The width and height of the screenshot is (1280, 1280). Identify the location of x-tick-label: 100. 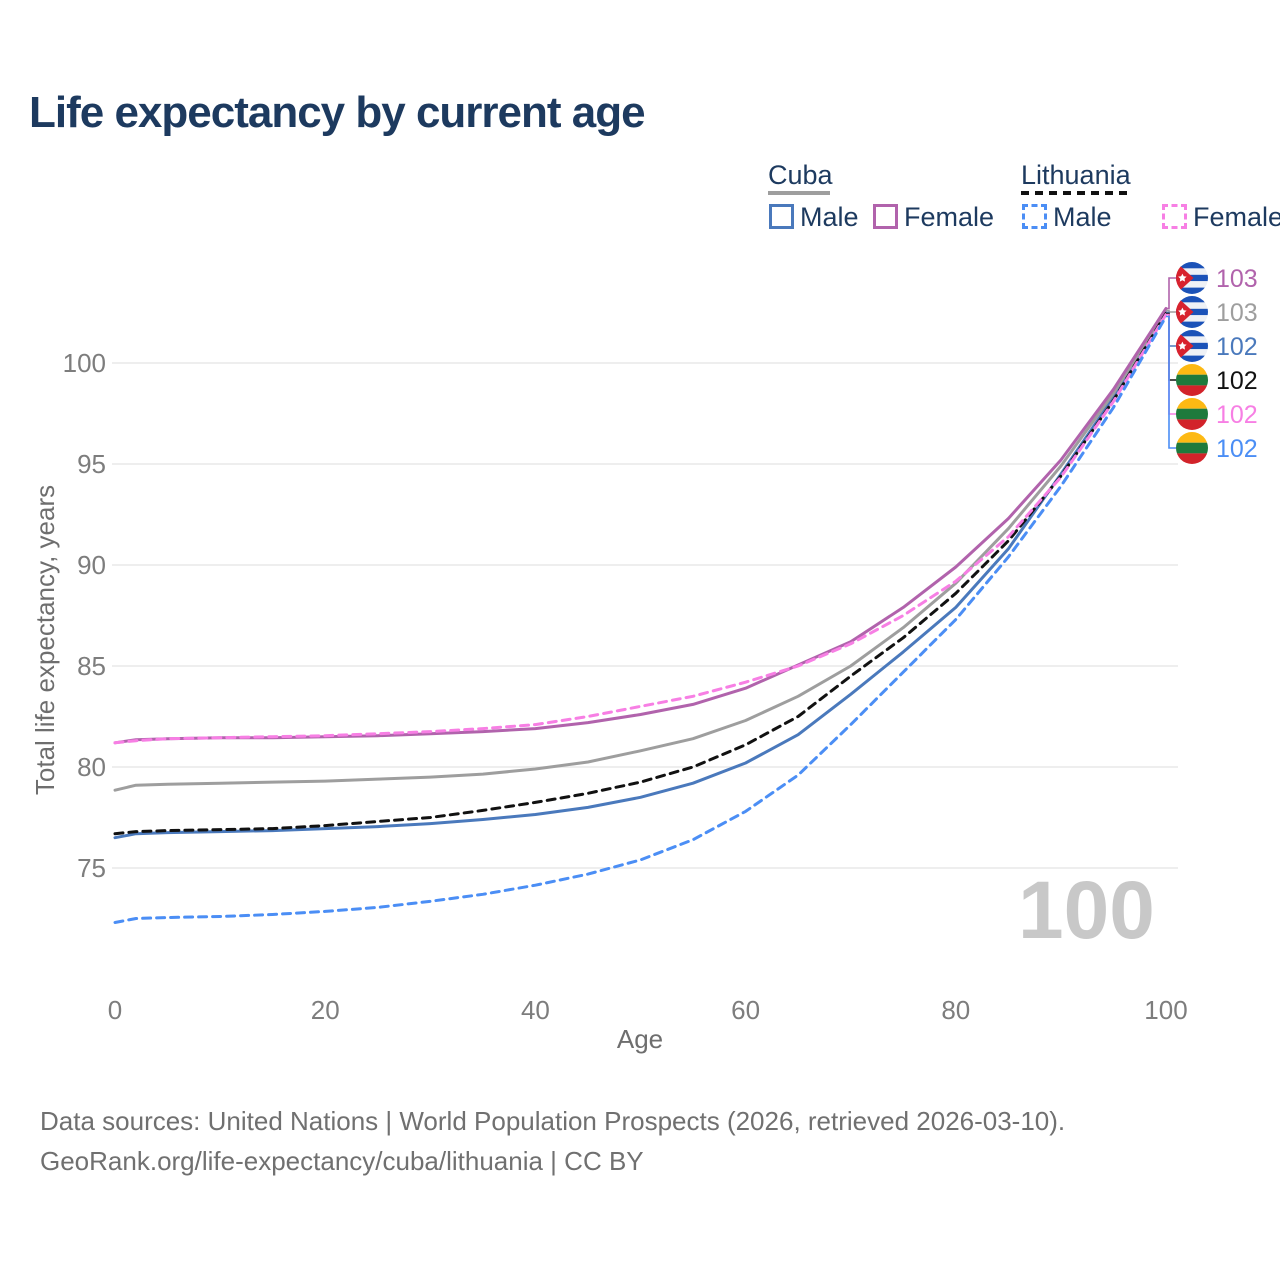
(1165, 1010).